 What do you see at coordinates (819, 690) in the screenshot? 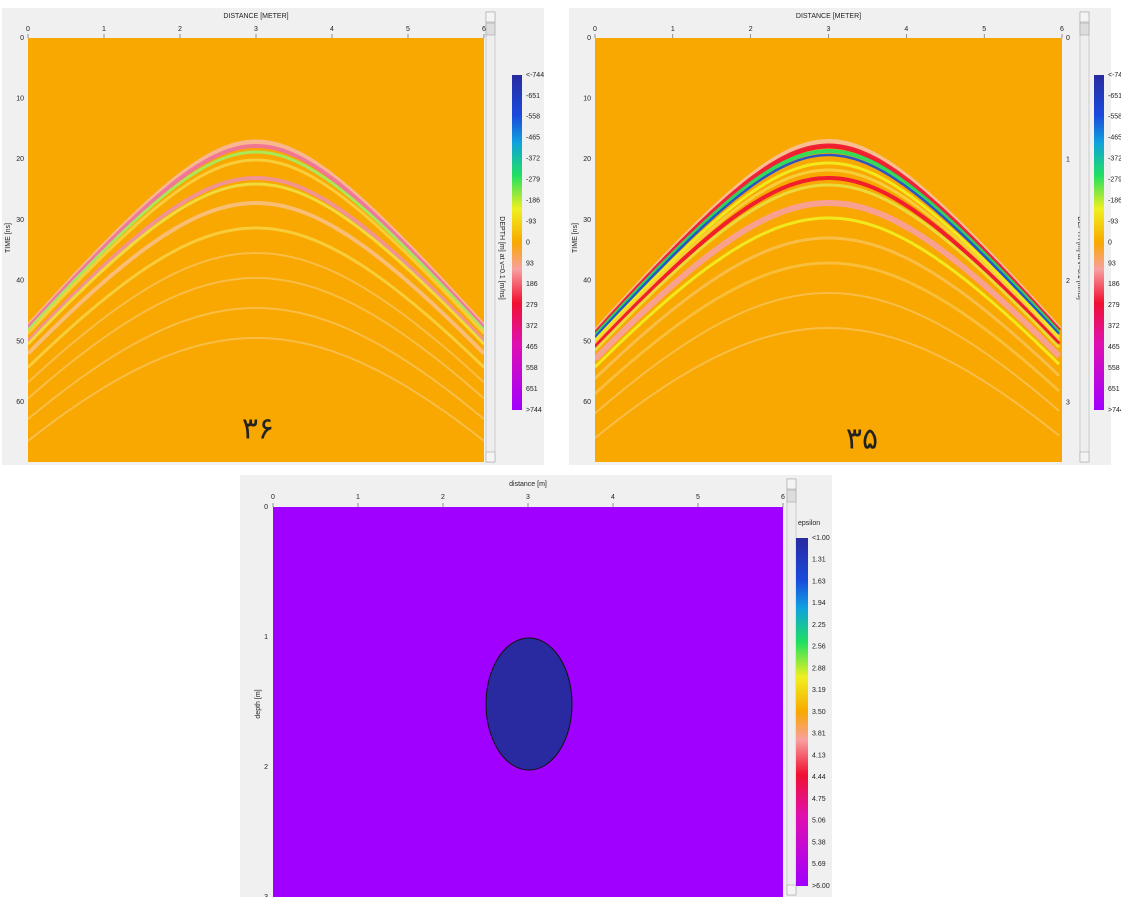
I see `colorbar-label: 3.19` at bounding box center [819, 690].